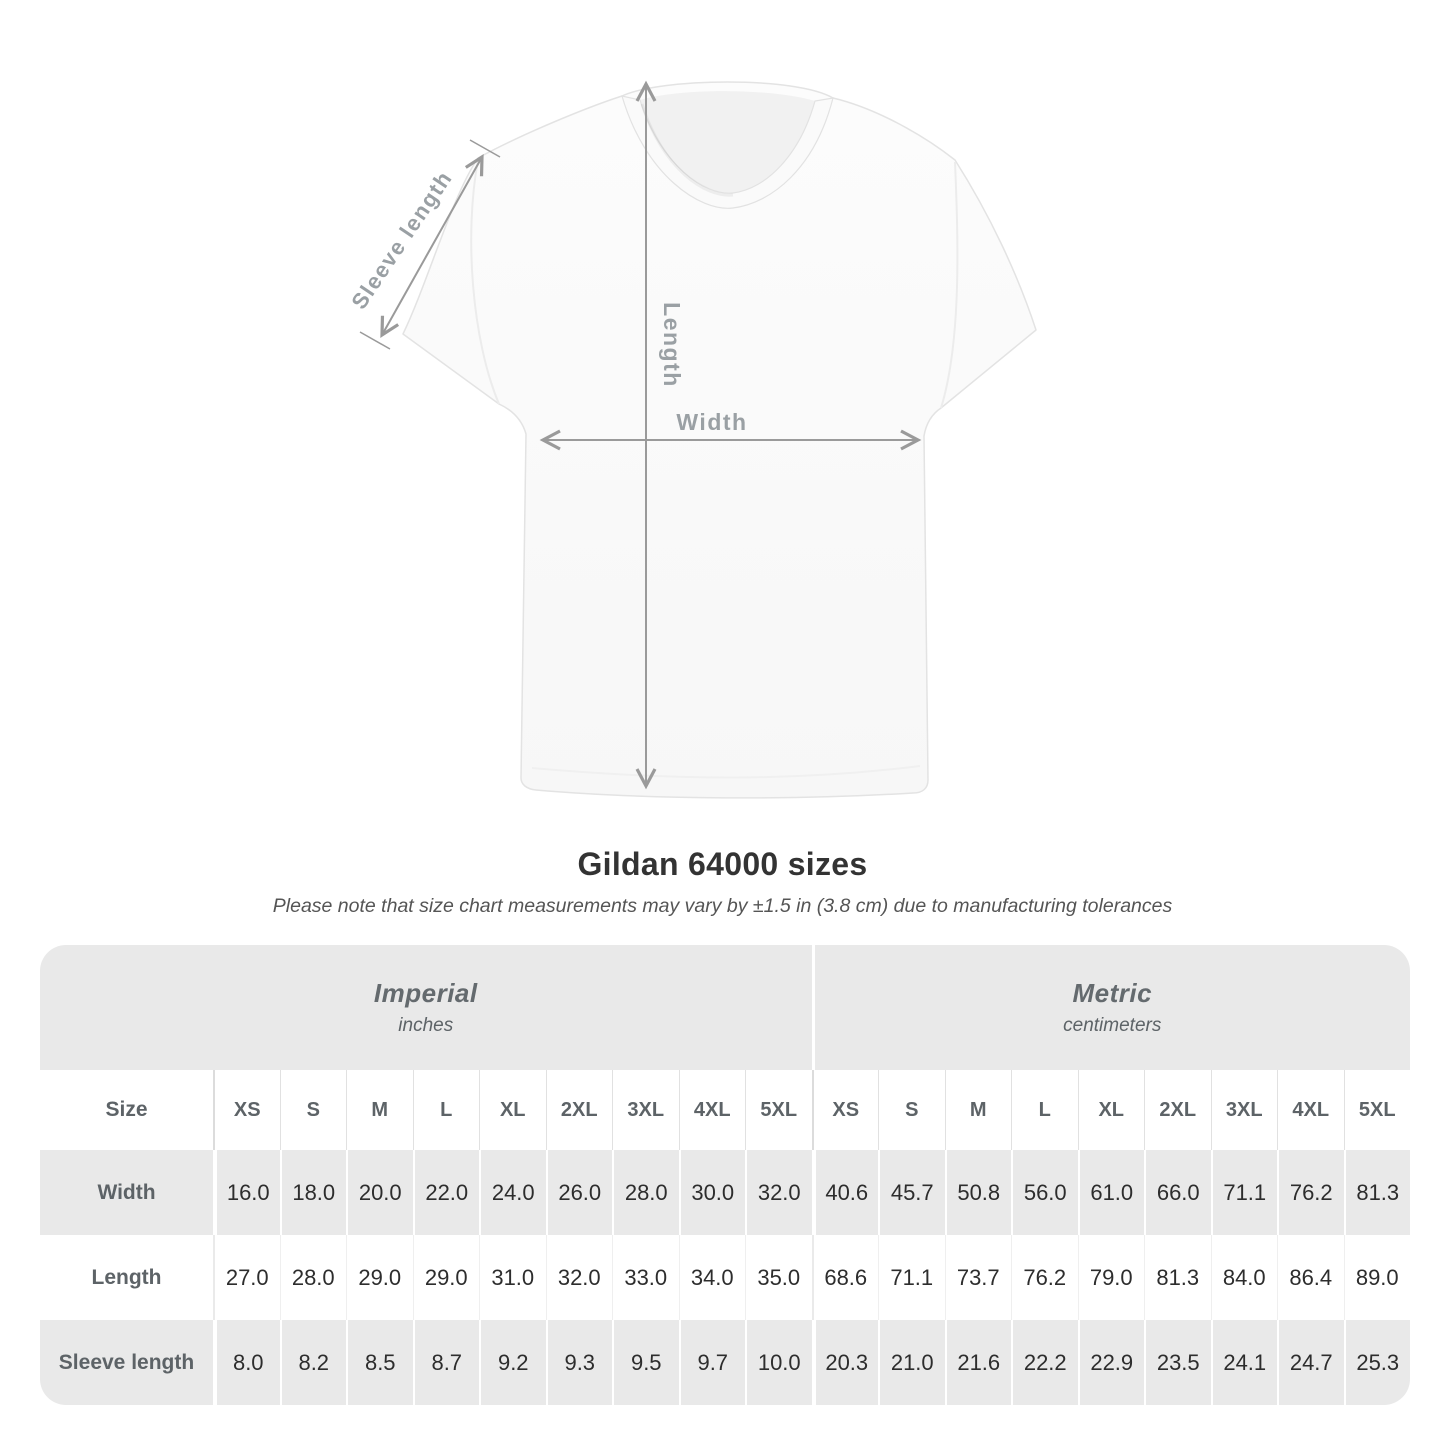  I want to click on page-title: Gildan 64000 sizes, so click(722, 864).